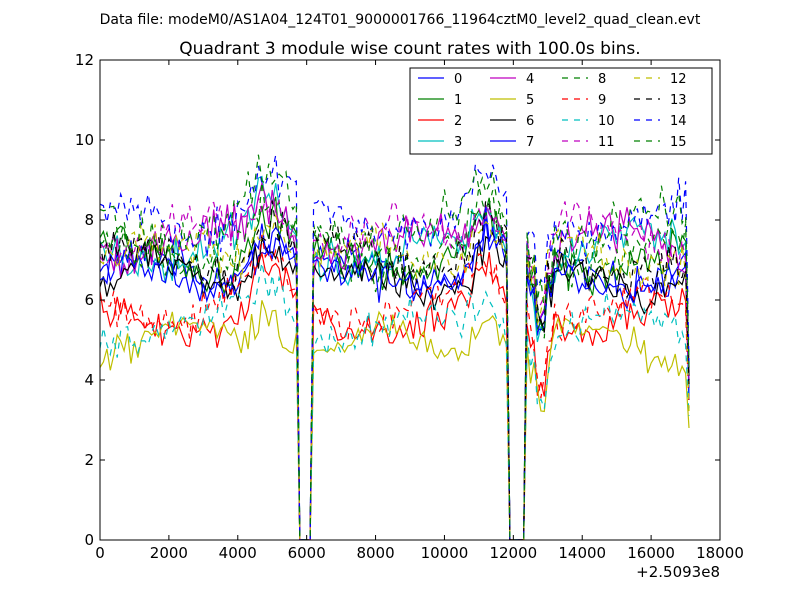 The image size is (800, 600). Describe the element at coordinates (89, 540) in the screenshot. I see `y-tick-label: 0` at that location.